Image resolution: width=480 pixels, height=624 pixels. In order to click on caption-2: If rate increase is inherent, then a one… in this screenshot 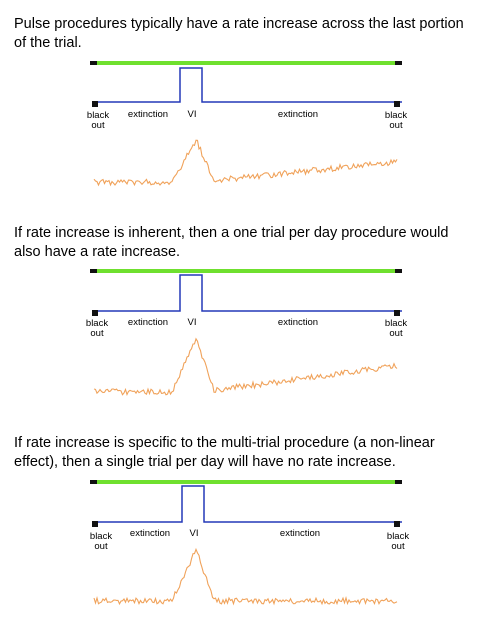, I will do `click(231, 242)`.